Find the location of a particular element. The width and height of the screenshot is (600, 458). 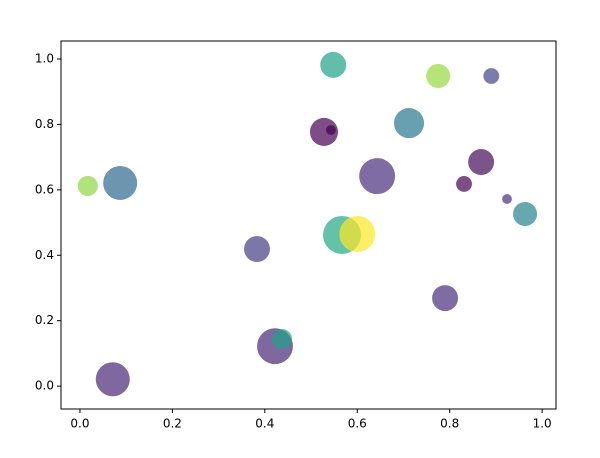

y-tick-label: 0.6 is located at coordinates (44, 189).